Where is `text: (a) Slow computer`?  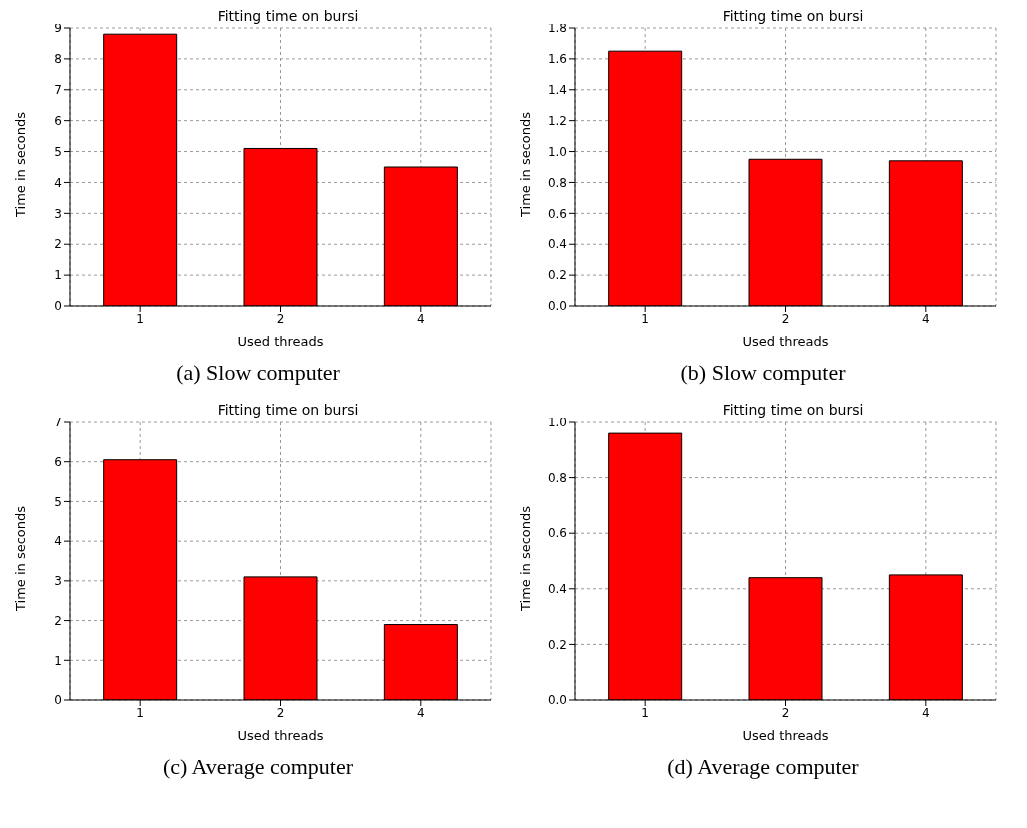 text: (a) Slow computer is located at coordinates (258, 373).